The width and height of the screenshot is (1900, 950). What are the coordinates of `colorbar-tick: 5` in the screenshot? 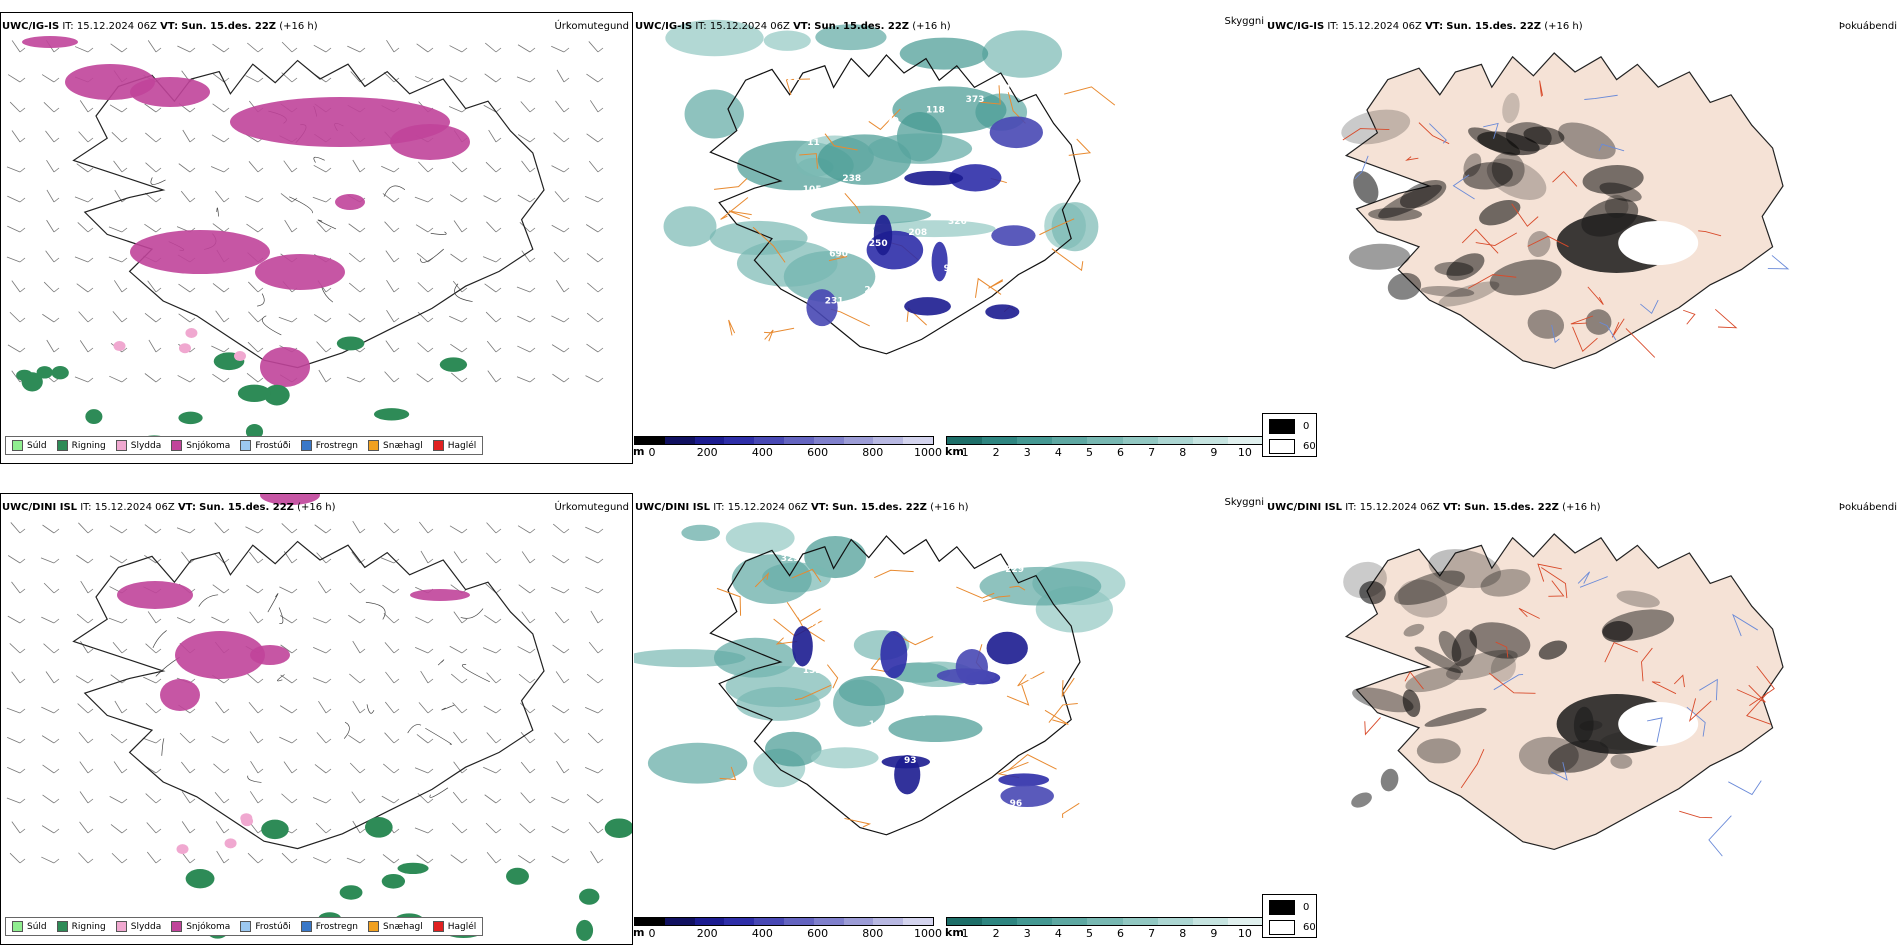 It's located at (1089, 933).